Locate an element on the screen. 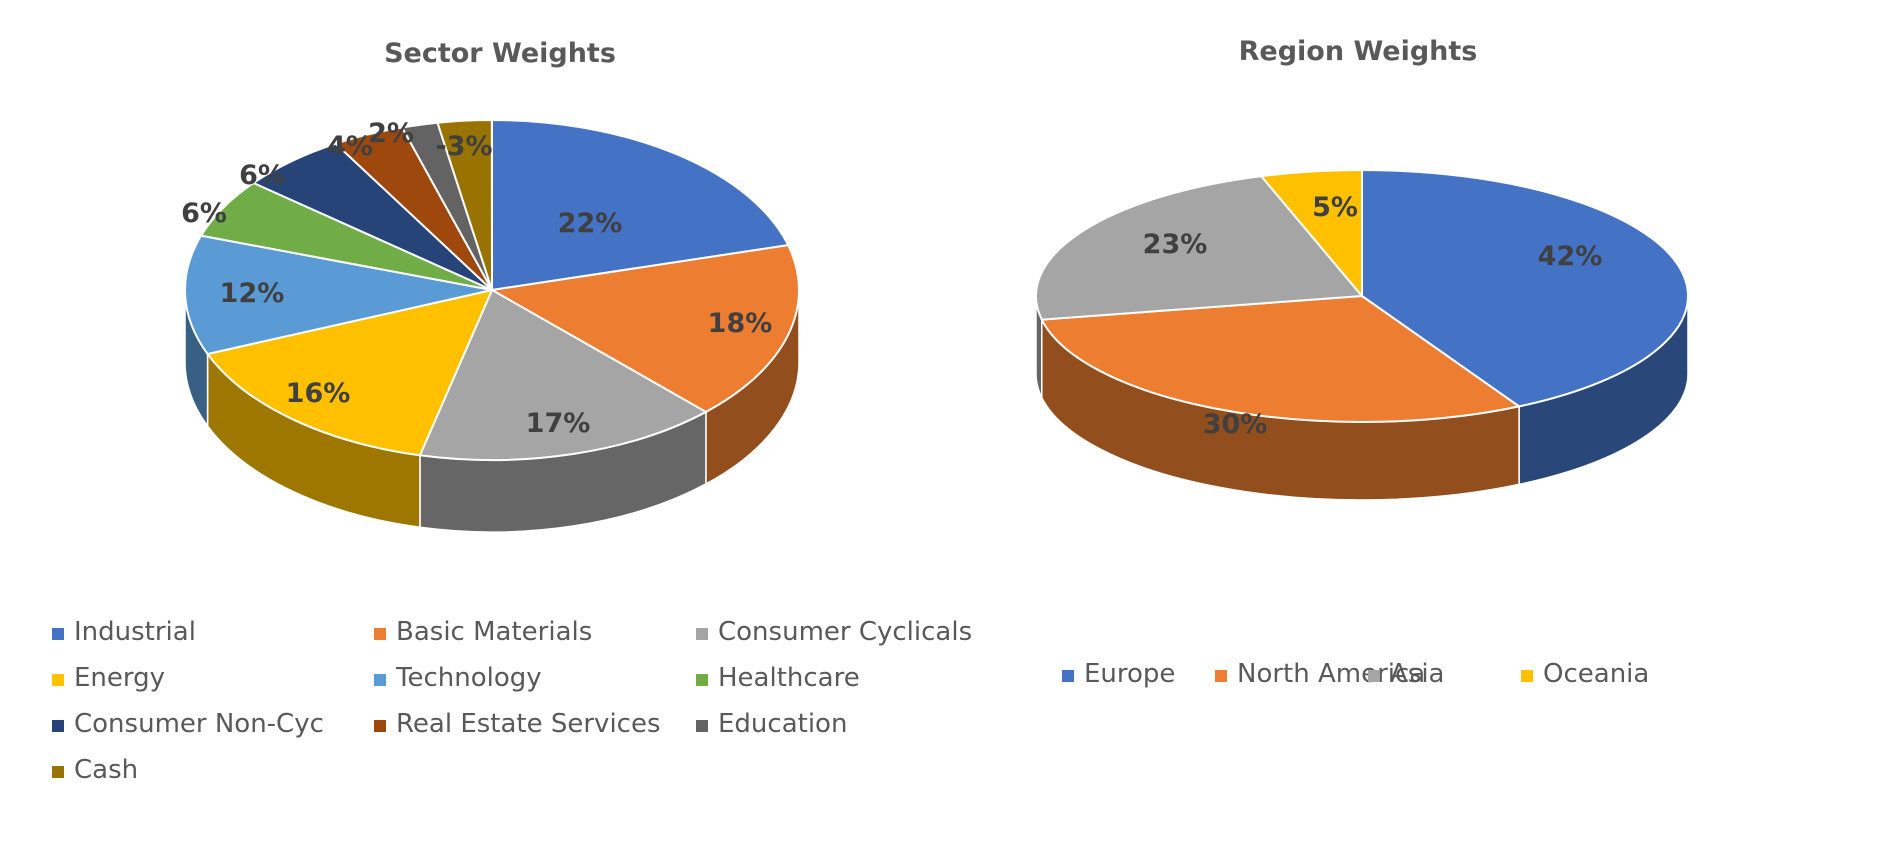 This screenshot has width=1885, height=864. legend-label: Healthcare is located at coordinates (789, 678).